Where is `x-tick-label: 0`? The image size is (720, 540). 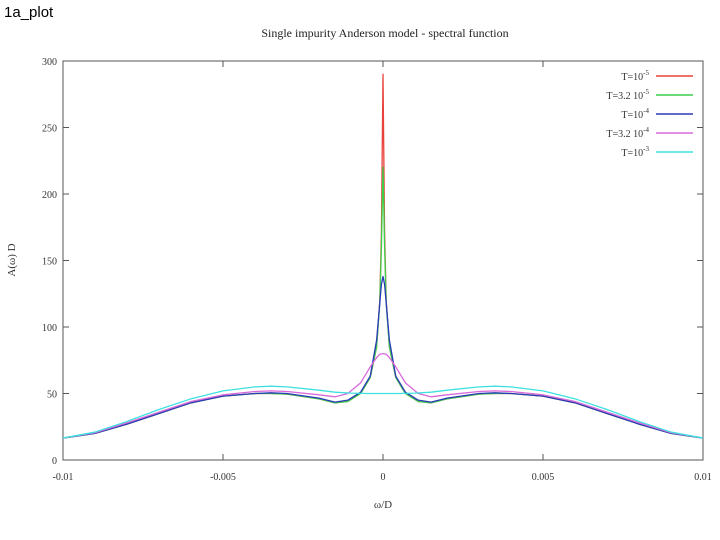 x-tick-label: 0 is located at coordinates (383, 477).